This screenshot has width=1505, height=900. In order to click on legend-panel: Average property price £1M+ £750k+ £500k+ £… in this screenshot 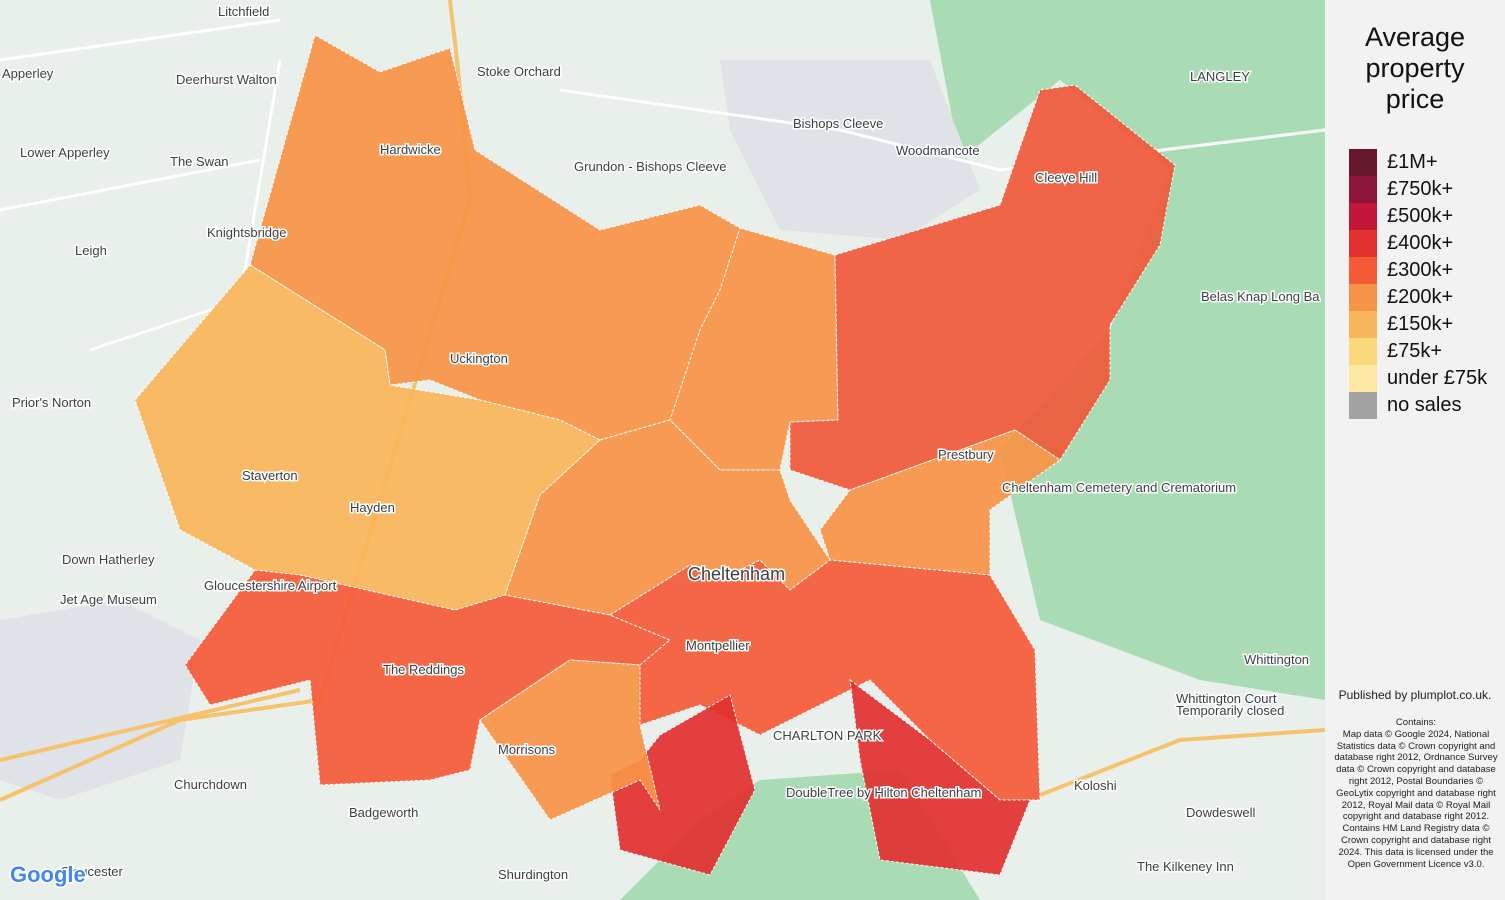, I will do `click(1415, 450)`.